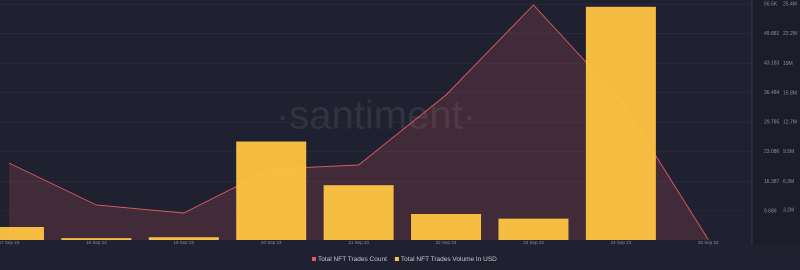 The image size is (800, 270). Describe the element at coordinates (708, 242) in the screenshot. I see `x-tick-label: 25 Sep 23` at that location.